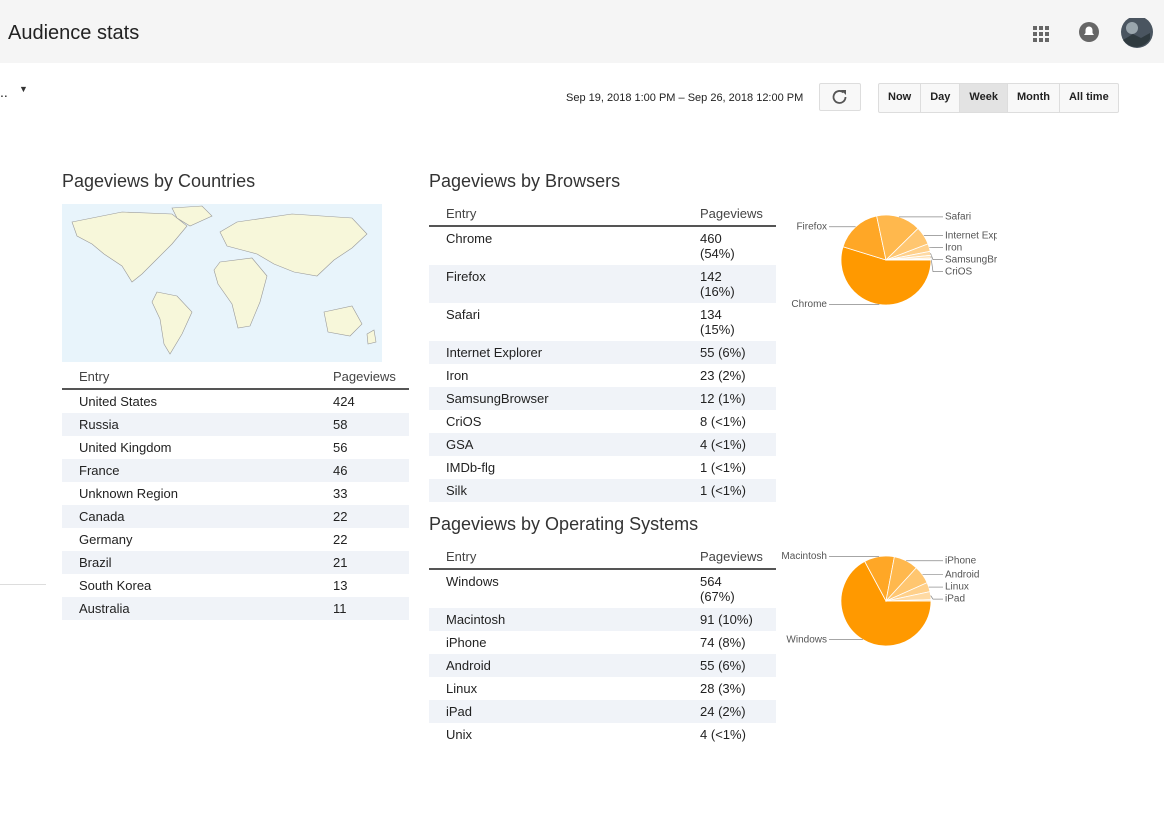  Describe the element at coordinates (804, 556) in the screenshot. I see `pie-label: Macintosh` at that location.